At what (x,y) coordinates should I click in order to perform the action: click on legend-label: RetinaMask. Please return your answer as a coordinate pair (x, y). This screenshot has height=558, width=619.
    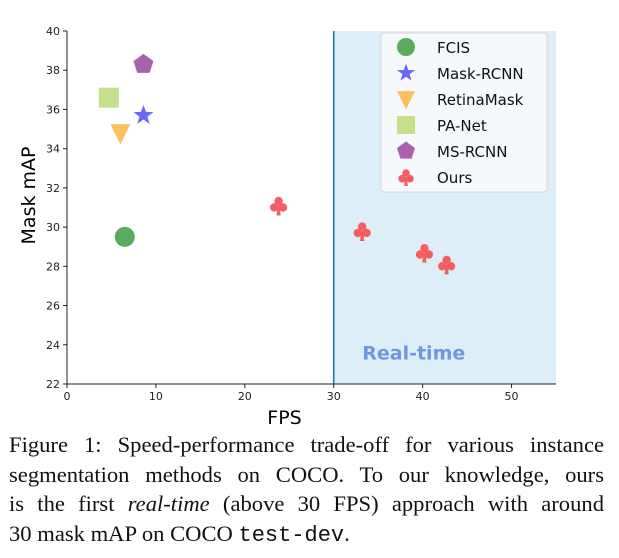
    Looking at the image, I should click on (480, 100).